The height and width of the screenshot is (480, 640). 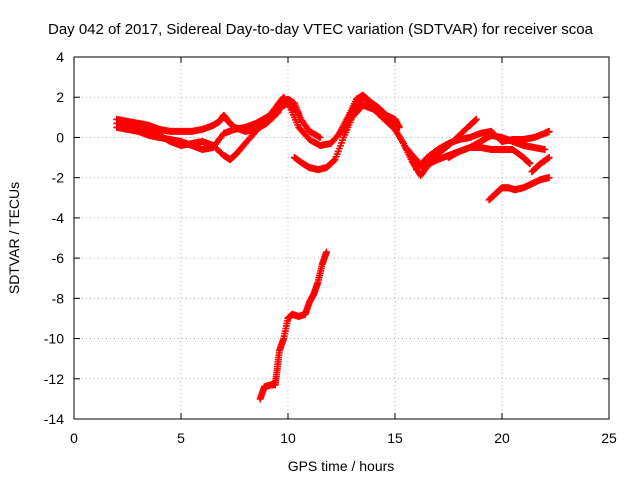 What do you see at coordinates (502, 438) in the screenshot?
I see `x-tick-label: 20` at bounding box center [502, 438].